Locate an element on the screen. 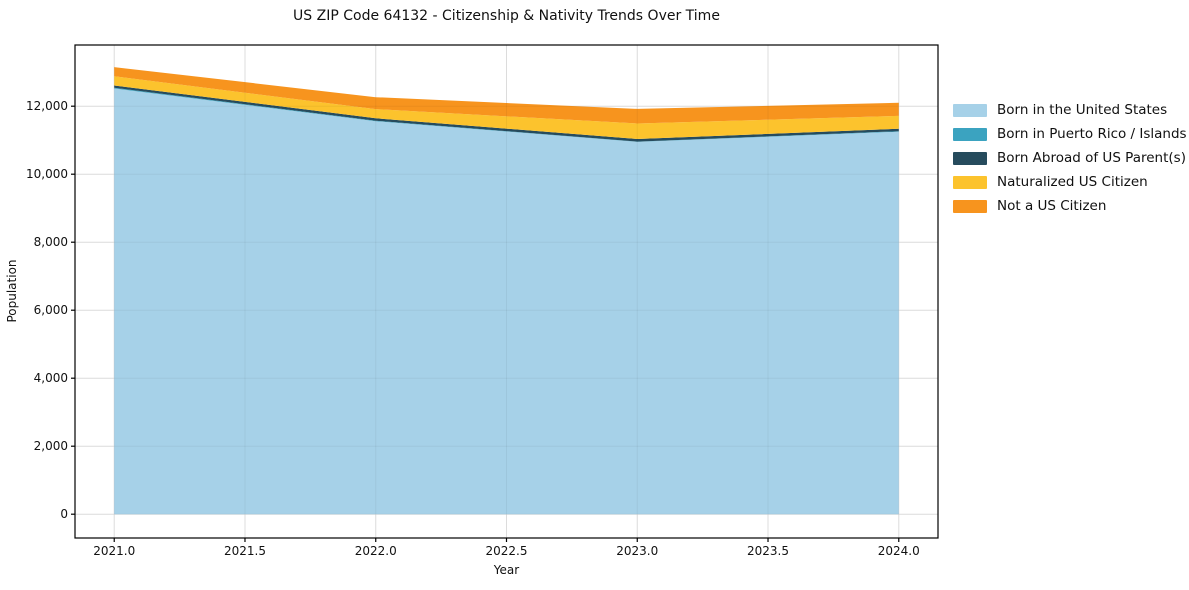 This screenshot has width=1189, height=590. legend-item: Born in Puerto Rico / Islands is located at coordinates (1070, 134).